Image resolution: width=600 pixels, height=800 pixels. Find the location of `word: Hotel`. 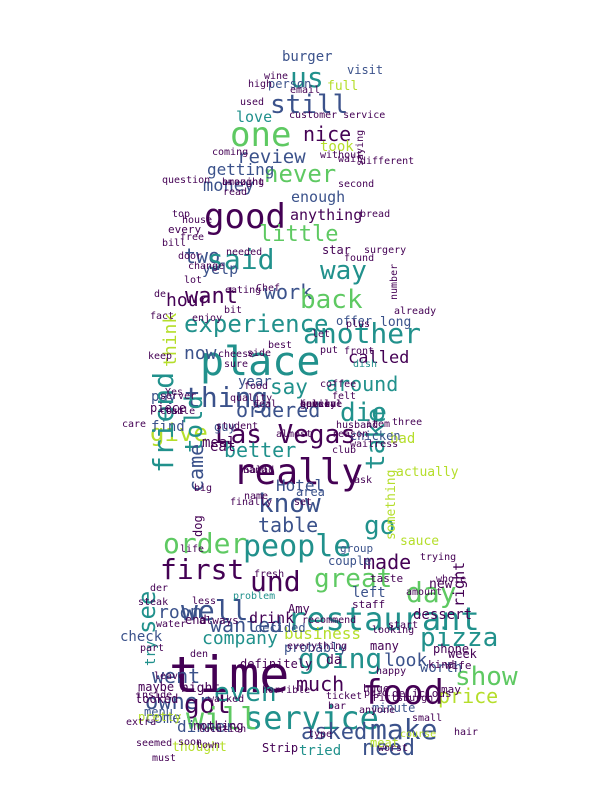

word: Hotel is located at coordinates (300, 485).